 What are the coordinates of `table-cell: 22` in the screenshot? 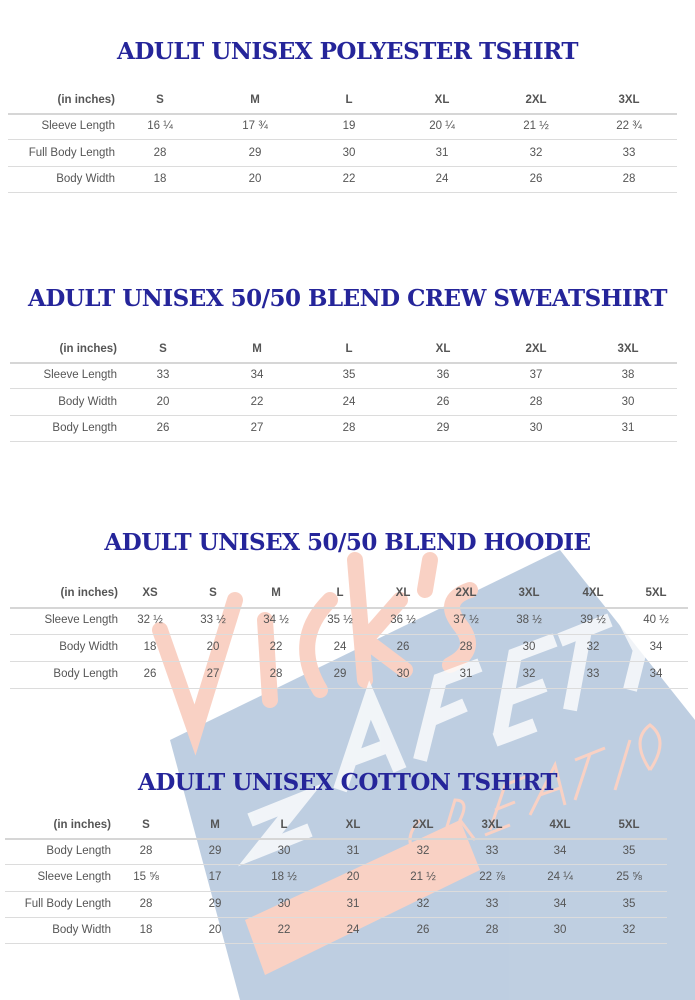 It's located at (257, 401).